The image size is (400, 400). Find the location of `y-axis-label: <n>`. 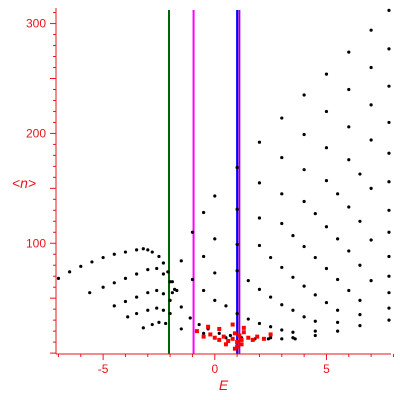

y-axis-label: <n> is located at coordinates (24, 183).